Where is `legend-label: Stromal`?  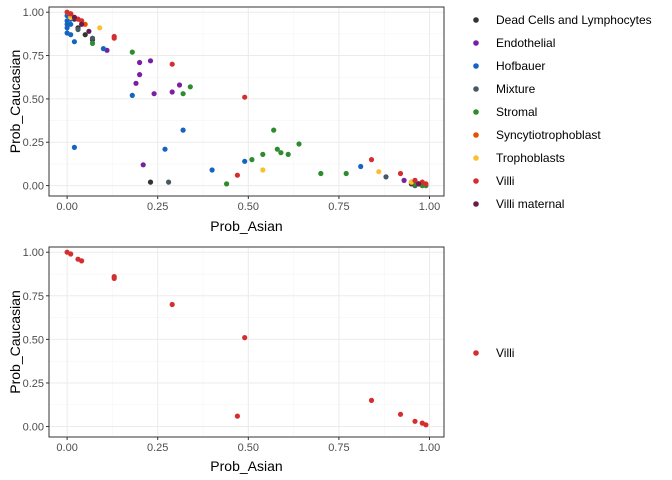
legend-label: Stromal is located at coordinates (516, 112).